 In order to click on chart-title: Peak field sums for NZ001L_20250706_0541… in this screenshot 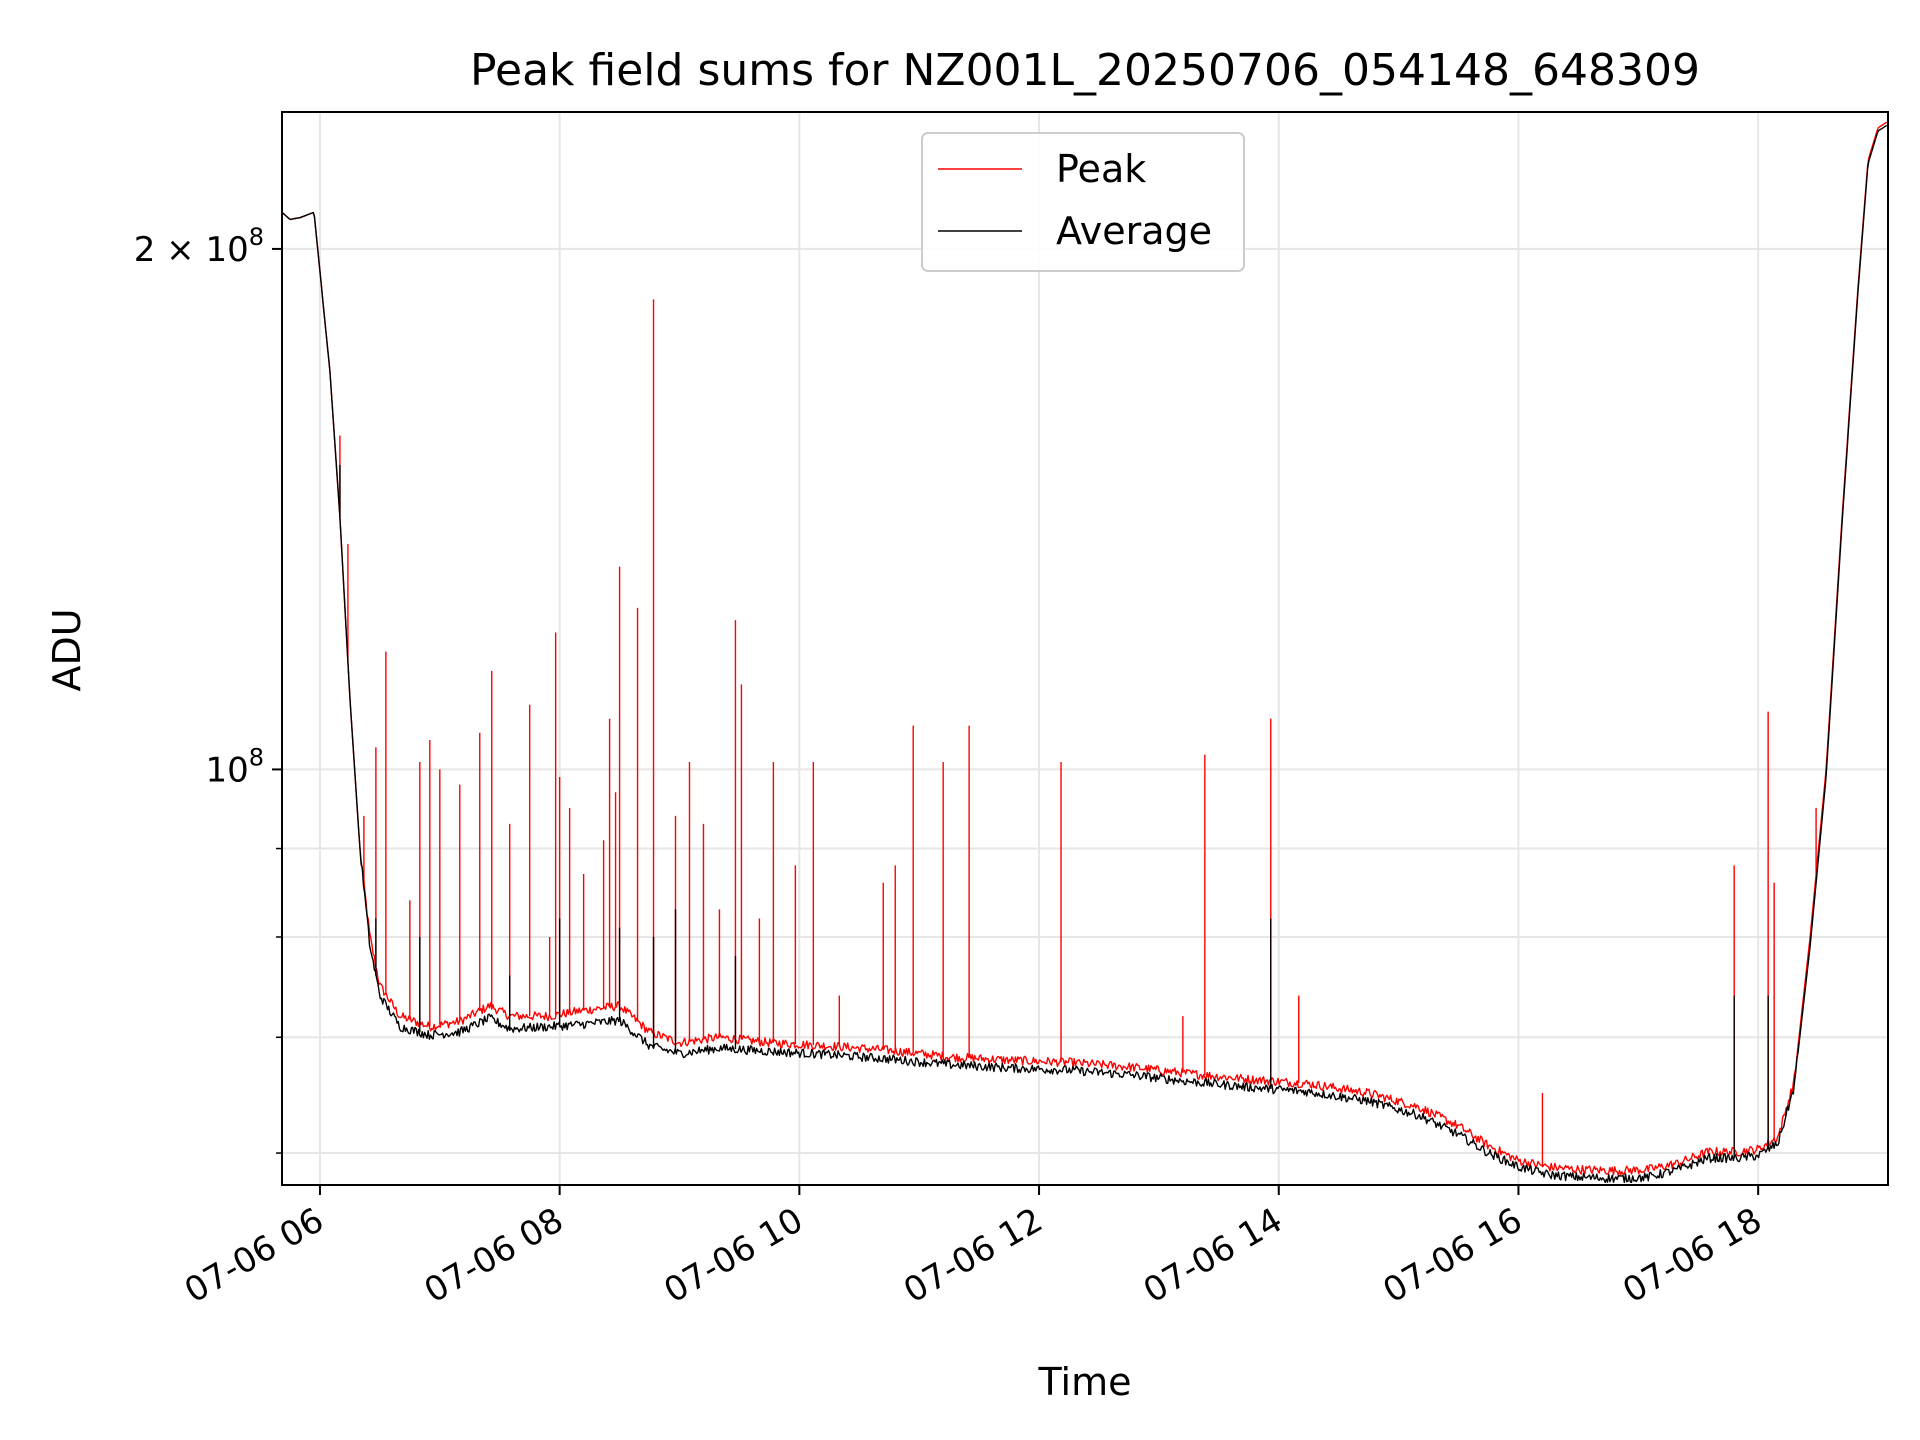, I will do `click(1085, 70)`.